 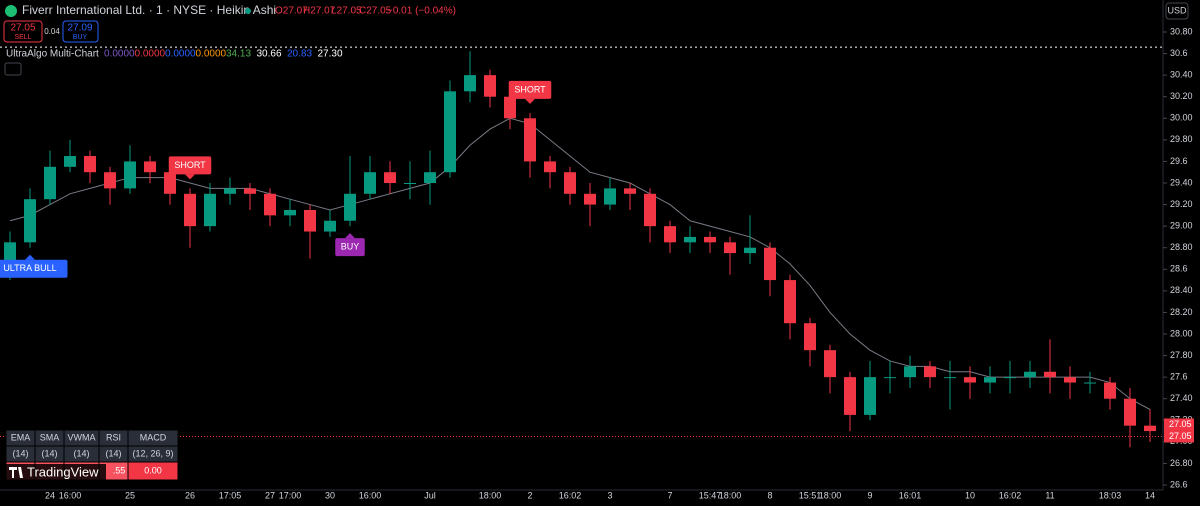 What do you see at coordinates (29, 268) in the screenshot?
I see `signal-label: ULTRA BULL` at bounding box center [29, 268].